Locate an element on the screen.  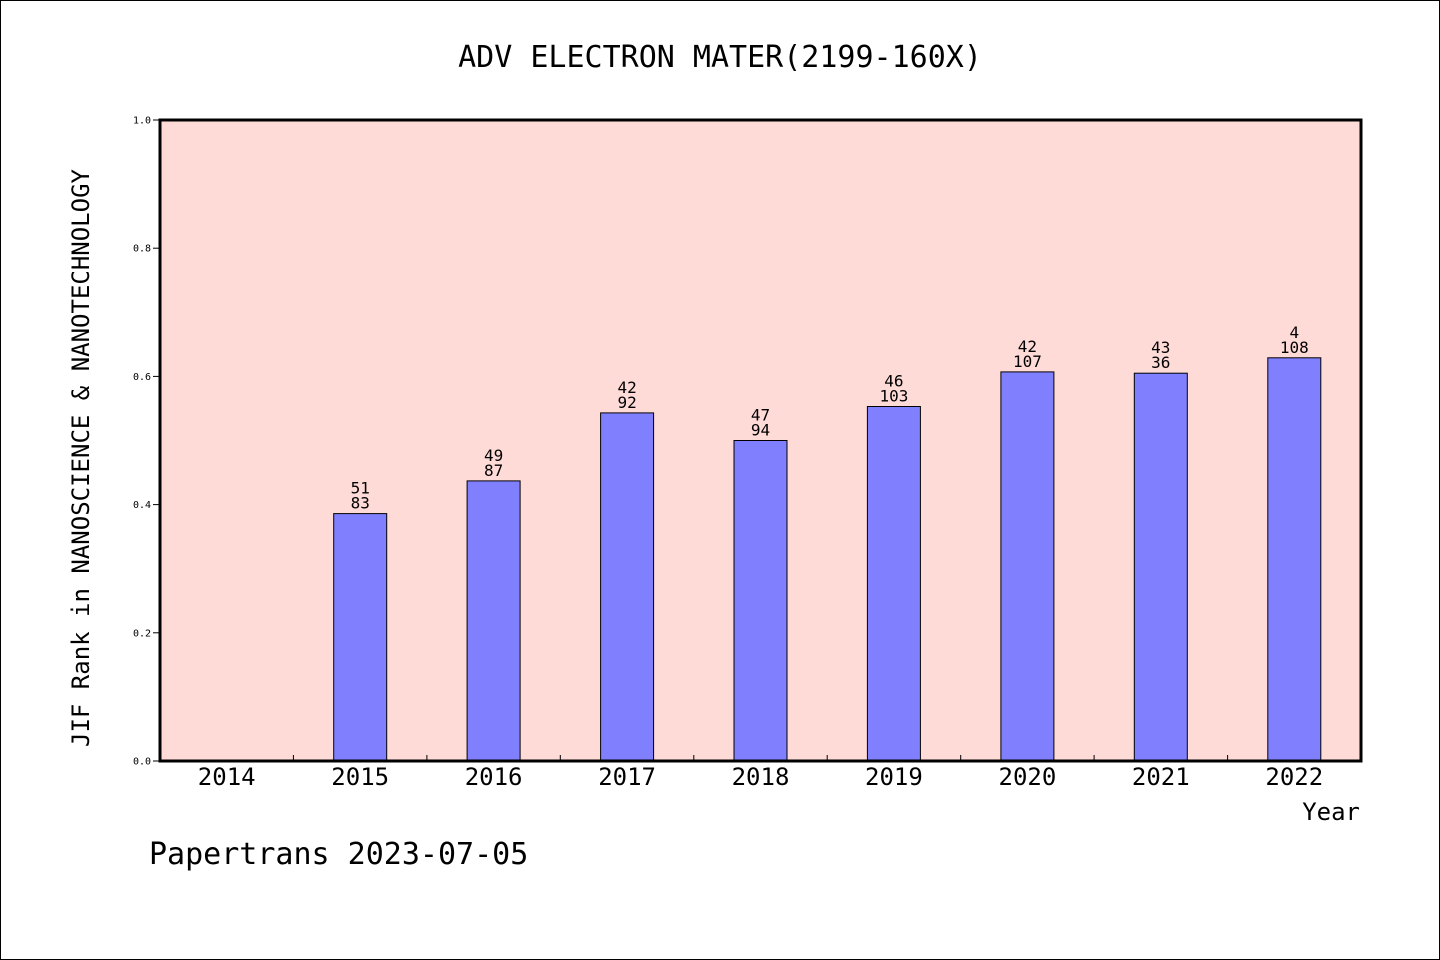
y-tick-label-0.0: 0.0 is located at coordinates (142, 762).